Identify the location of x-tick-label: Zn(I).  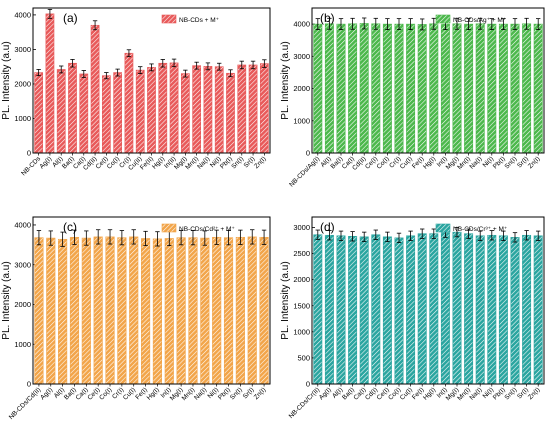
(534, 162).